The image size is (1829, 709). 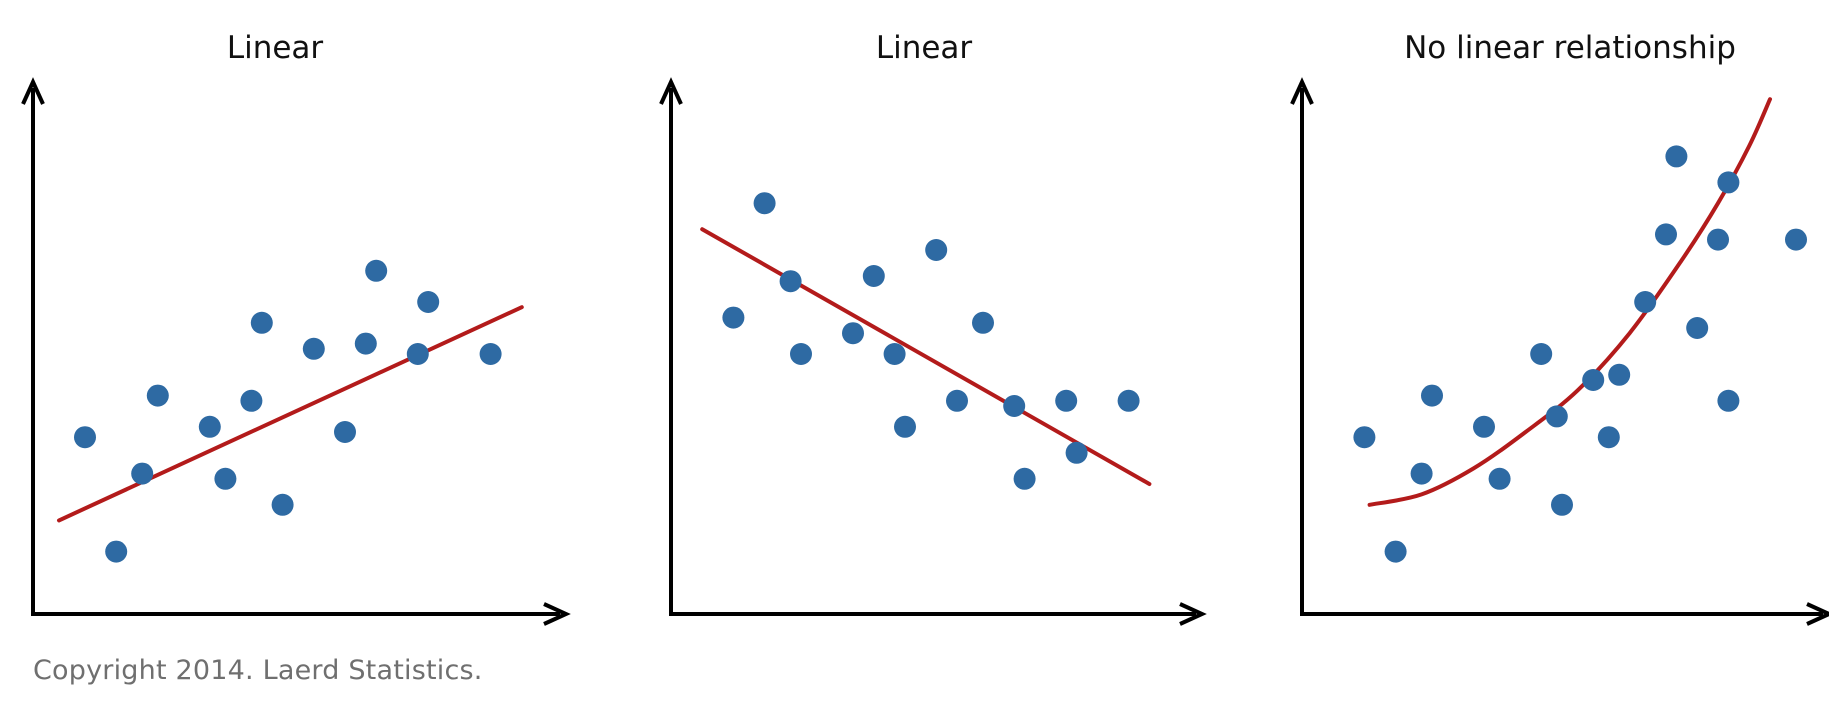 What do you see at coordinates (275, 48) in the screenshot?
I see `chart-title-1: Linear` at bounding box center [275, 48].